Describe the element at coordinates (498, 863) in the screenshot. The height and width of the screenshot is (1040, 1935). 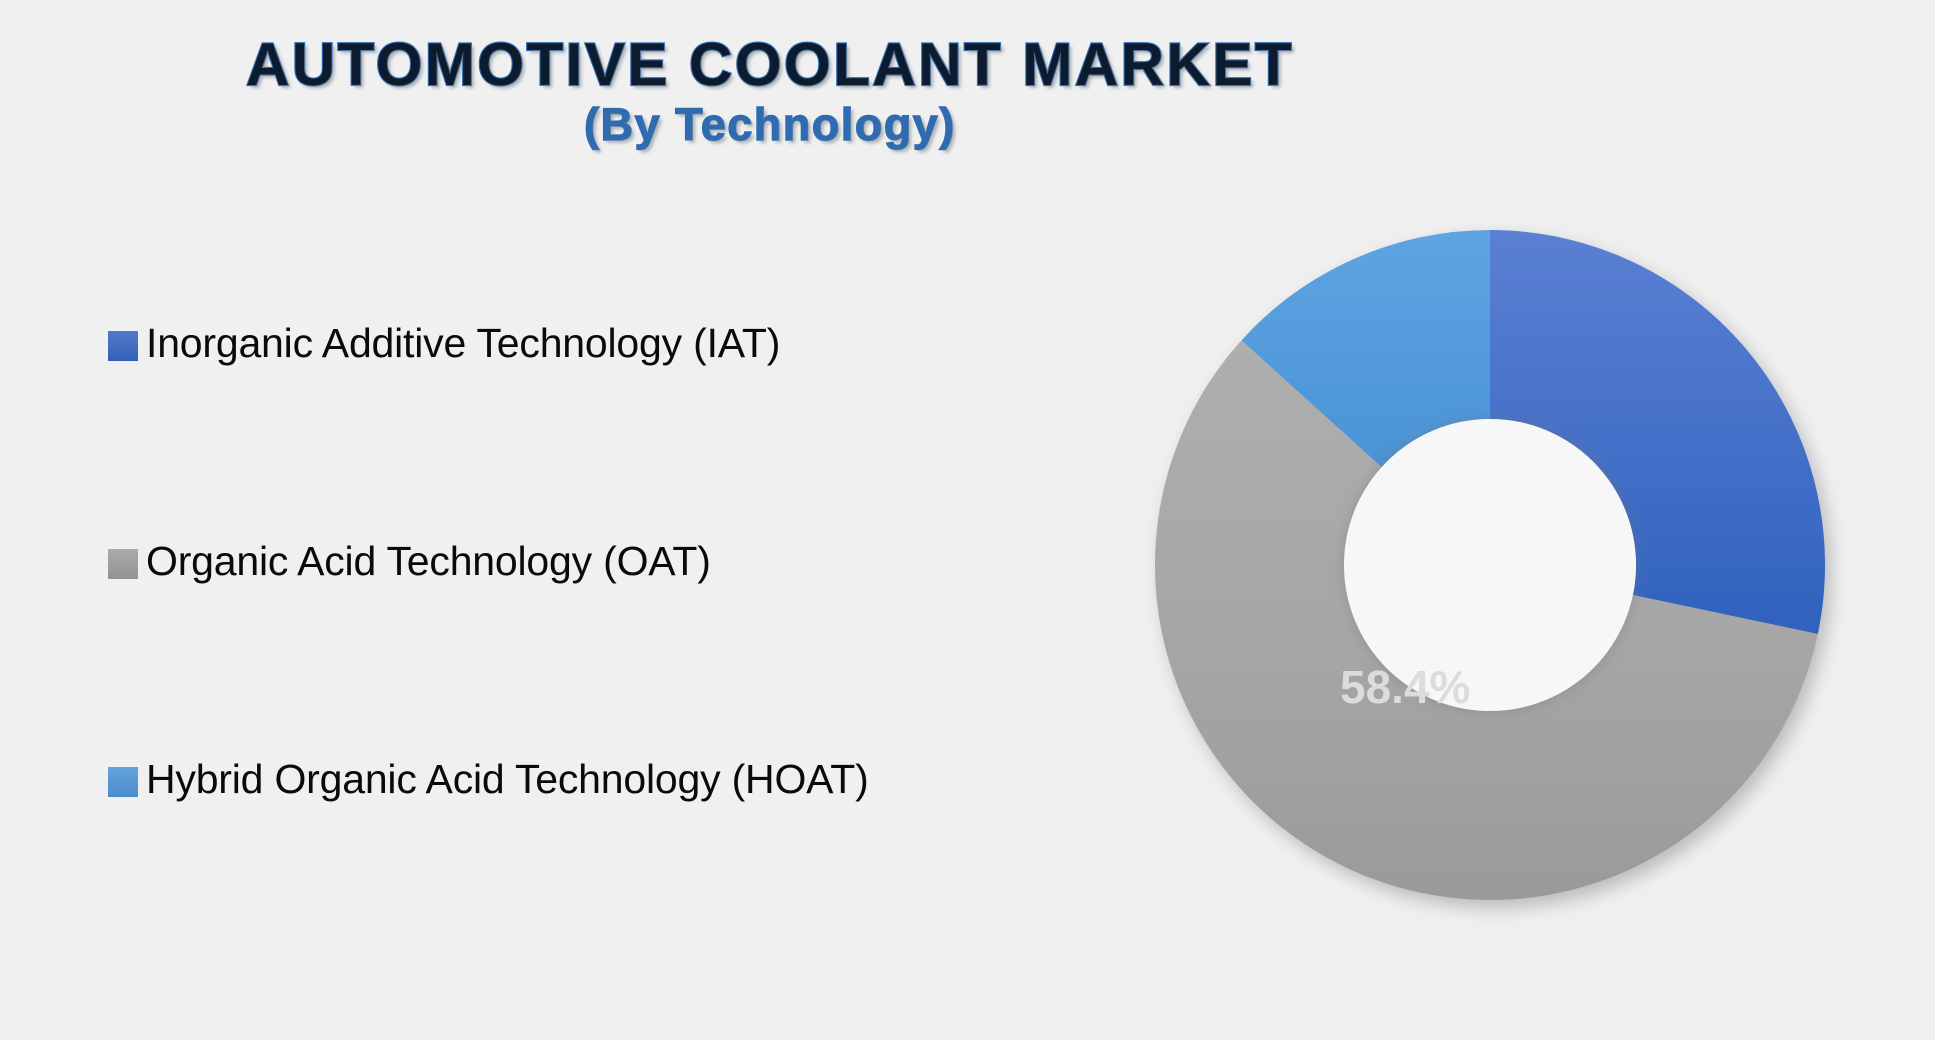
I see `legend-item-hoat: Hybrid Organic Acid Technology (HOAT)` at that location.